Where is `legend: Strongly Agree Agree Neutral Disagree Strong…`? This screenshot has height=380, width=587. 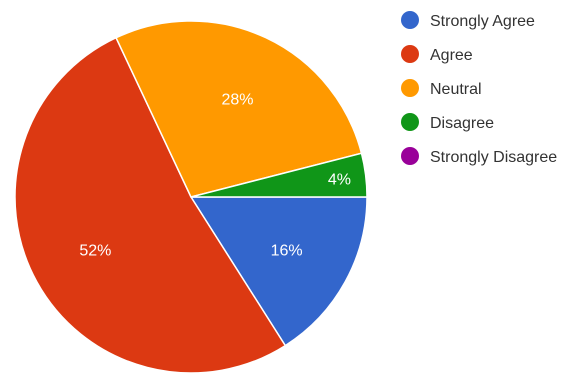
legend: Strongly Agree Agree Neutral Disagree Strong… is located at coordinates (479, 88).